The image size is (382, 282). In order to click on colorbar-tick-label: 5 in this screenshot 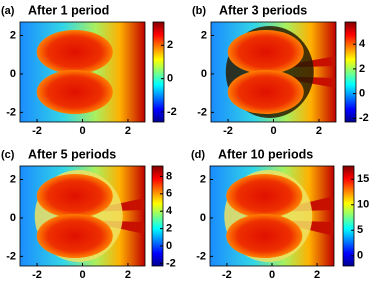, I will do `click(360, 230)`.